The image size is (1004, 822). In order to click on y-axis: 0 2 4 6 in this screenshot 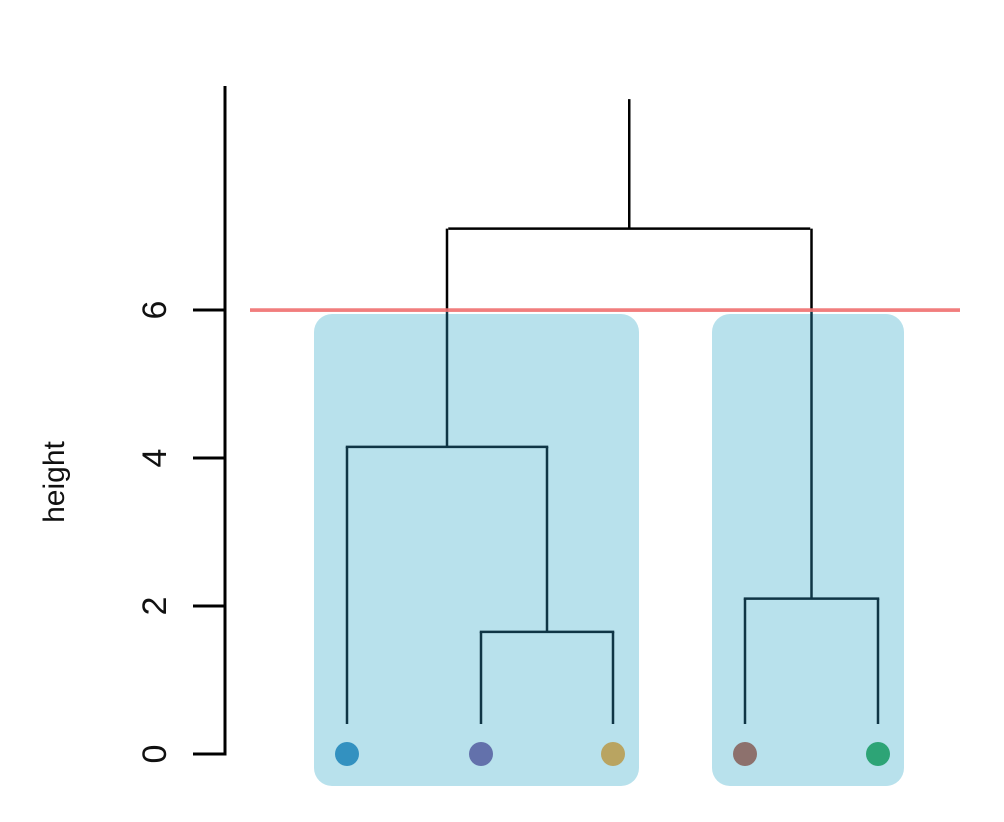, I will do `click(181, 425)`.